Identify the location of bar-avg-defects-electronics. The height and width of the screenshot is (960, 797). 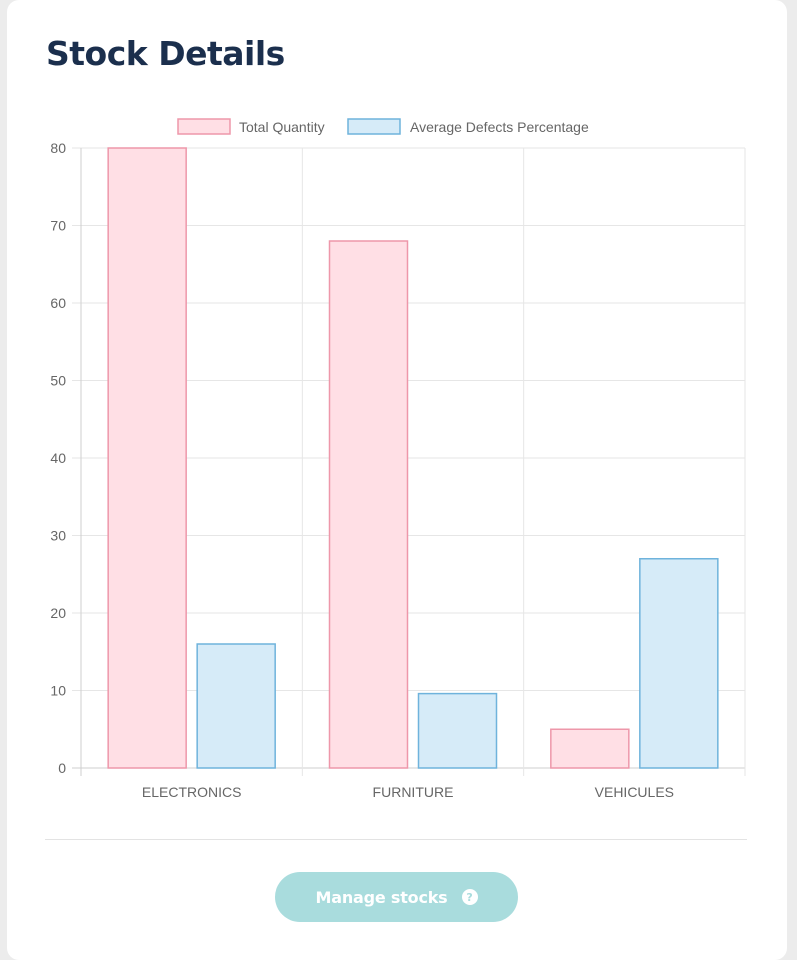
(236, 706).